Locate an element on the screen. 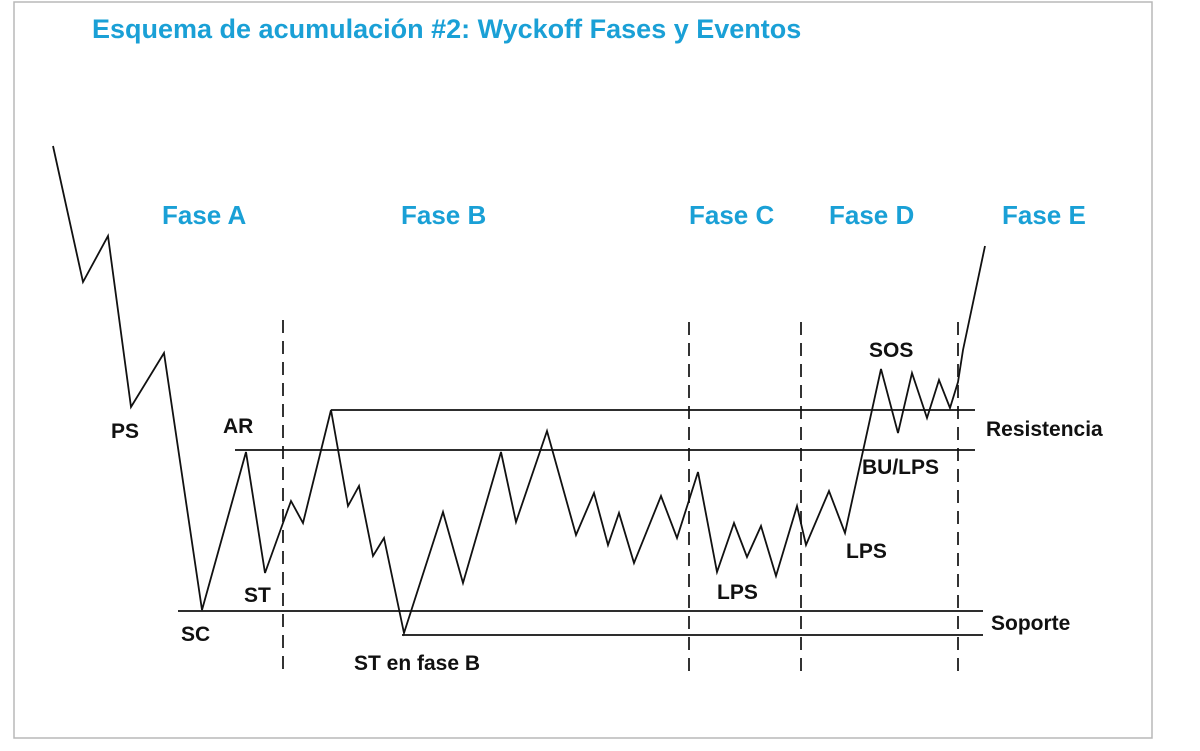 The height and width of the screenshot is (751, 1200). resistance-label: Resistencia is located at coordinates (1044, 429).